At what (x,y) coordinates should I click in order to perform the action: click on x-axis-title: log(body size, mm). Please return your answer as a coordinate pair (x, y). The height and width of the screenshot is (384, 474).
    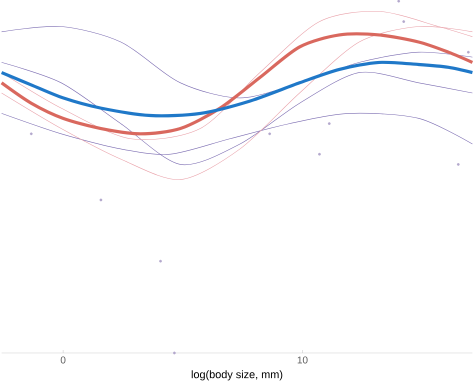
    Looking at the image, I should click on (237, 375).